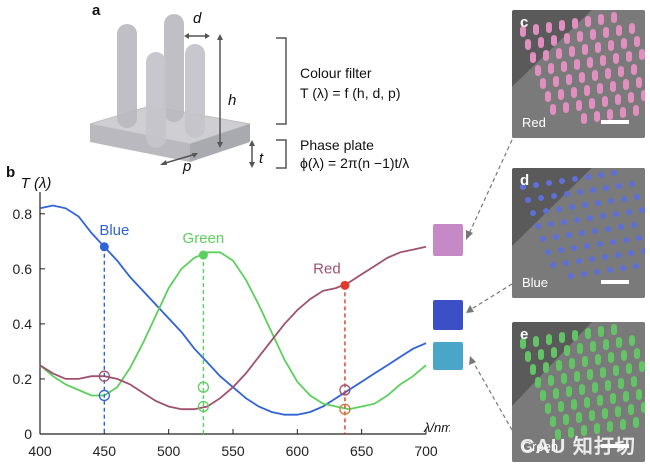 Image resolution: width=650 pixels, height=466 pixels. I want to click on sem-panel-label: Green, so click(540, 446).